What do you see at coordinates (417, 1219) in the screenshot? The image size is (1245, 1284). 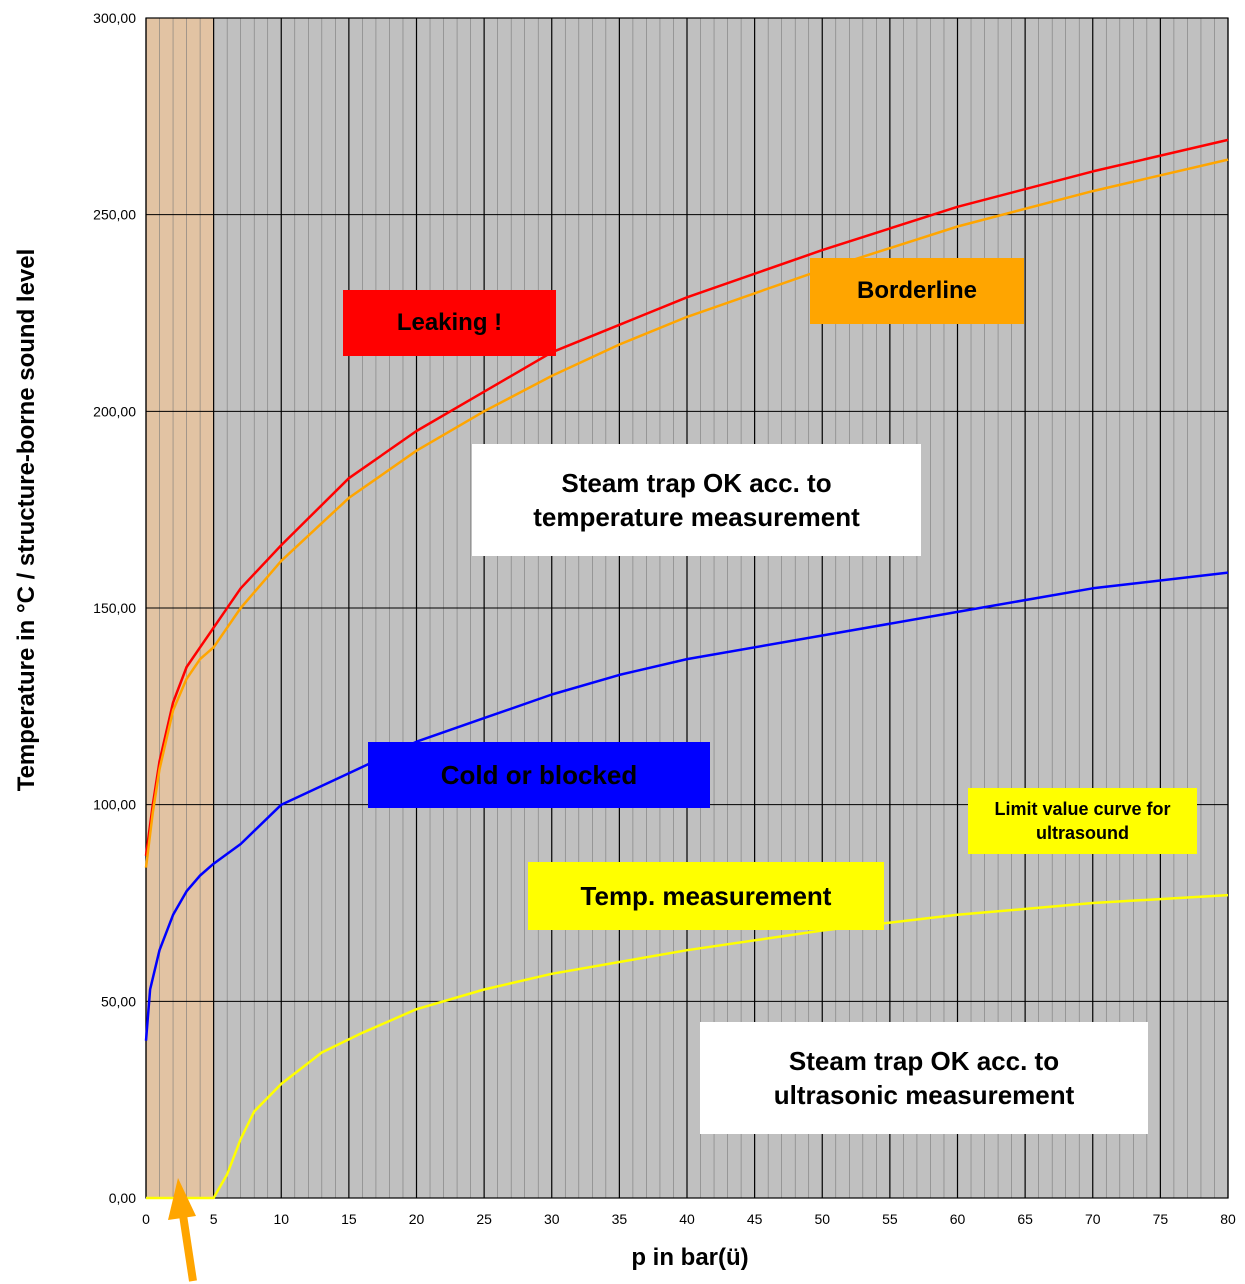 I see `x-tick-label: 20` at bounding box center [417, 1219].